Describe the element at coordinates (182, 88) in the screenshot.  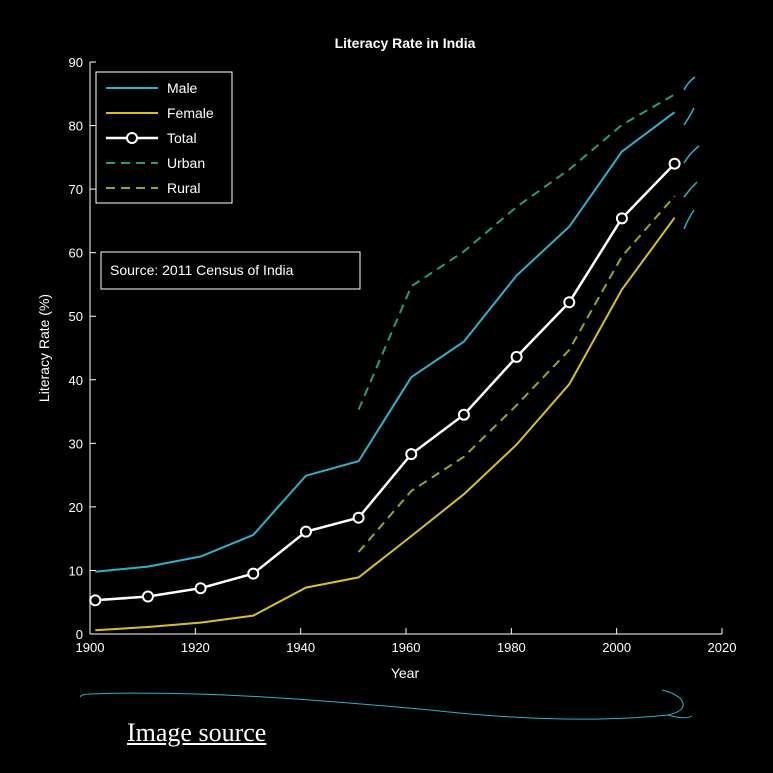
I see `legend-label-male: Male` at that location.